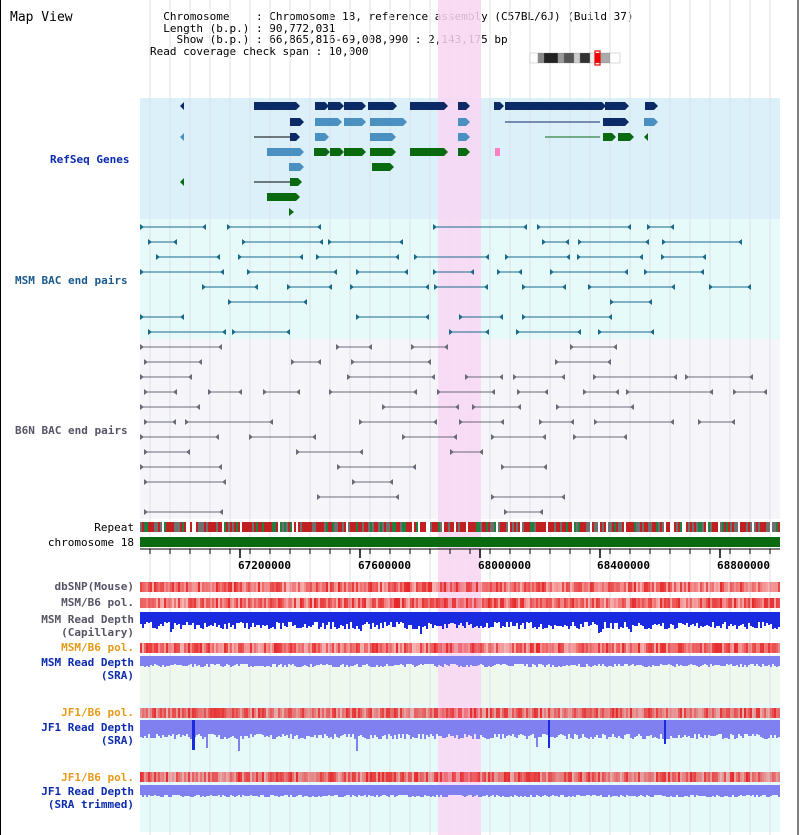  I want to click on msm-b6-pol-sra-label: MSM/B6 pol., so click(97, 647).